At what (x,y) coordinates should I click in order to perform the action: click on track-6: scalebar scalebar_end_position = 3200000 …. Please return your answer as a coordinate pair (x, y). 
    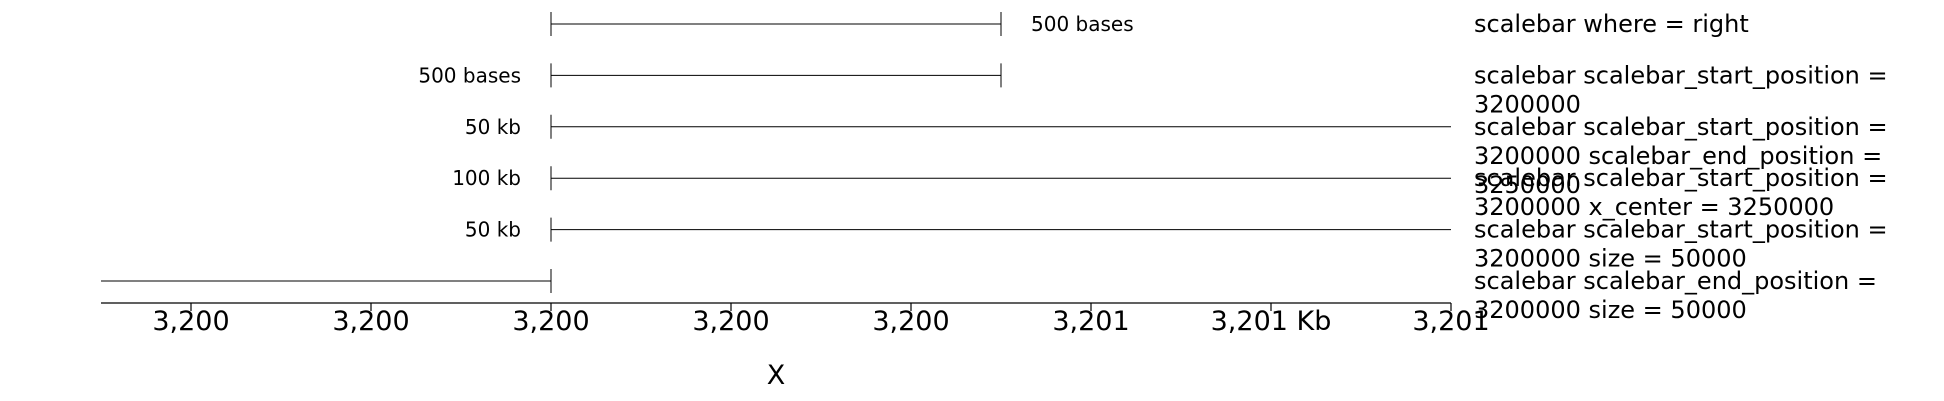
    Looking at the image, I should click on (989, 295).